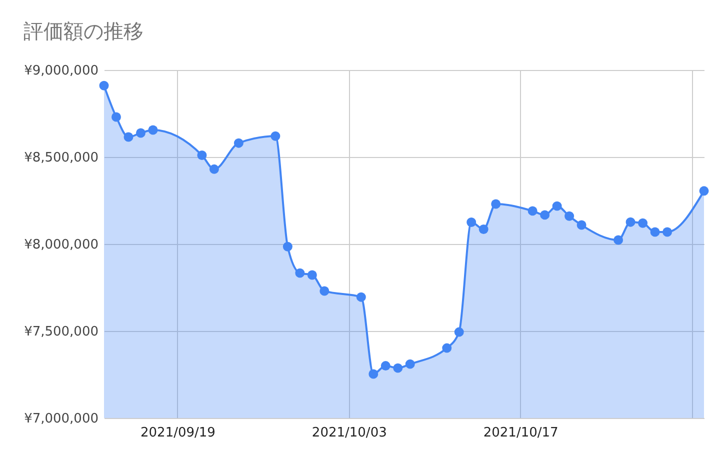 The height and width of the screenshot is (461, 726). Describe the element at coordinates (178, 433) in the screenshot. I see `x-tick-label: 2021/09/19` at that location.